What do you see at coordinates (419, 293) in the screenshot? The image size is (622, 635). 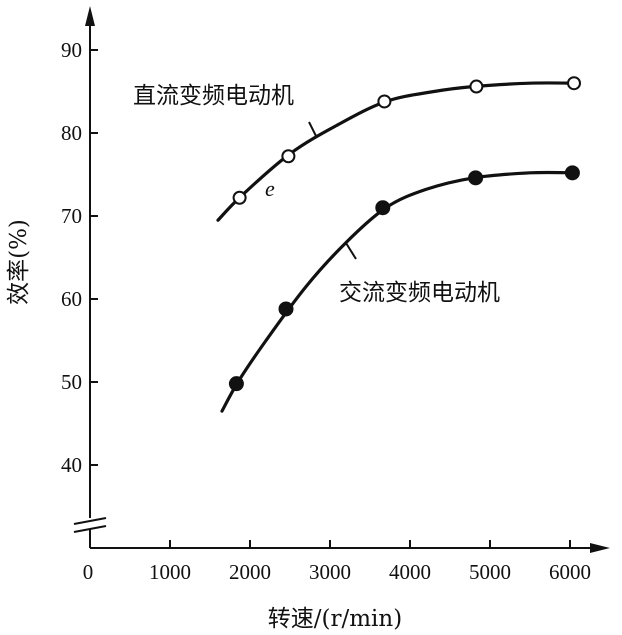 I see `series-label-ac-motor: 交流变频电动机` at bounding box center [419, 293].